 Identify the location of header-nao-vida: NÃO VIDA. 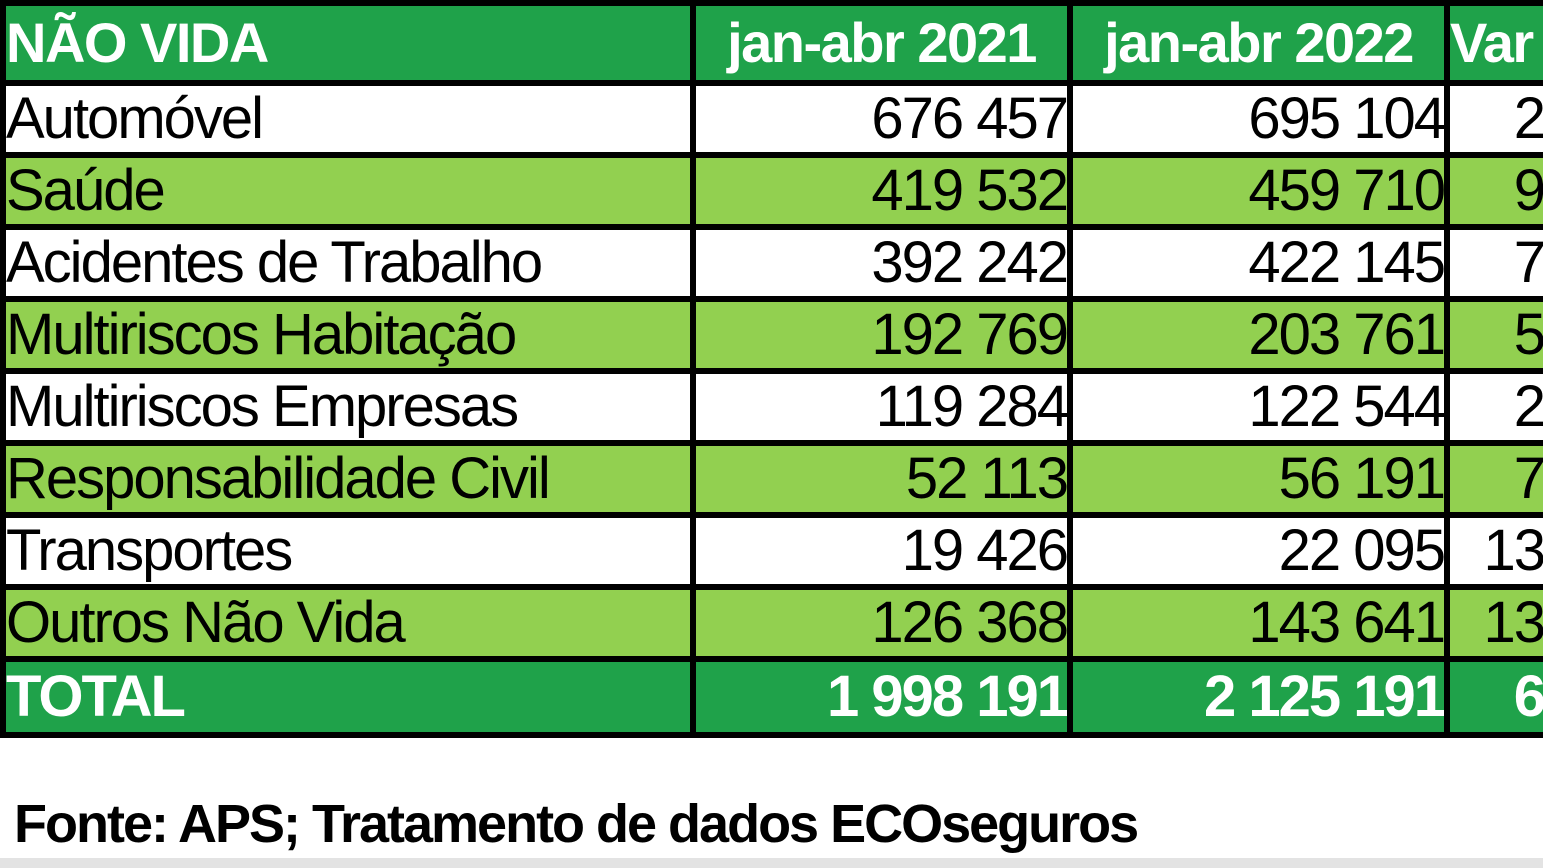
(348, 43).